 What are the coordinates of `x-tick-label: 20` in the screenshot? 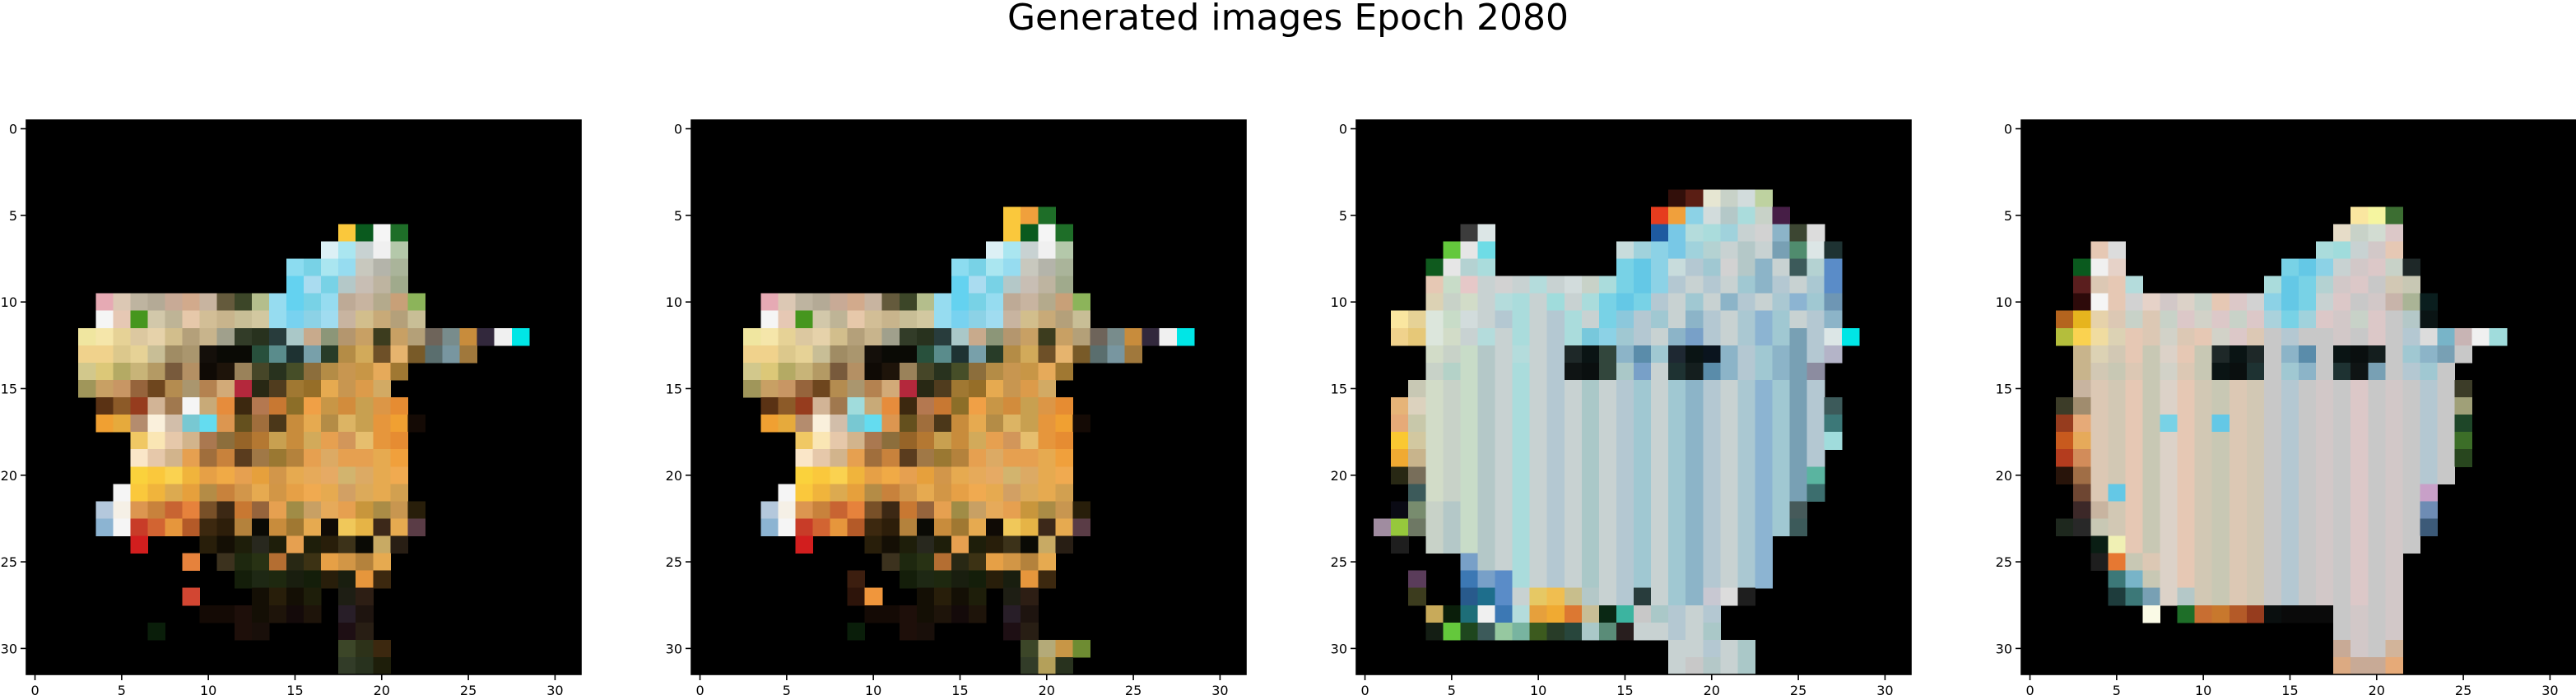 It's located at (1712, 689).